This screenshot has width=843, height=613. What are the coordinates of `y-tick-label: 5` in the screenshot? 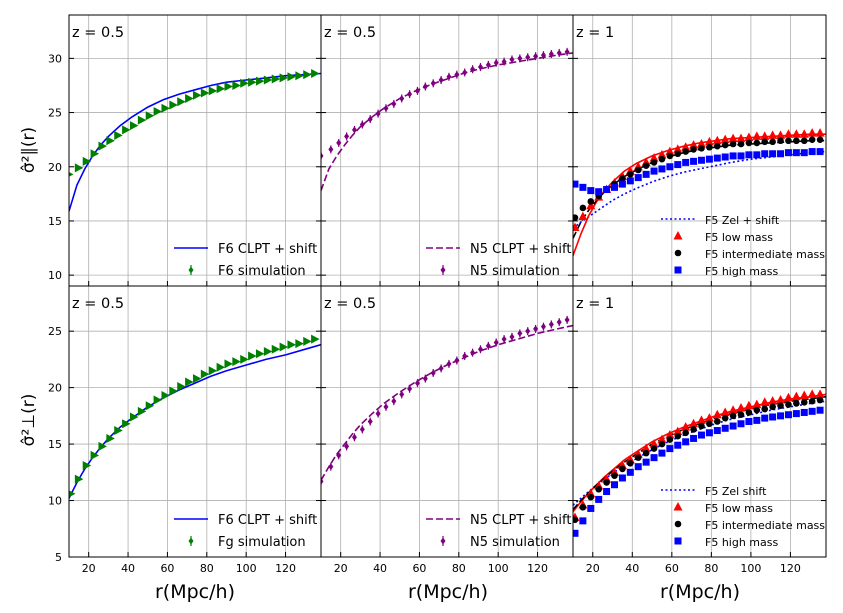 It's located at (58, 557).